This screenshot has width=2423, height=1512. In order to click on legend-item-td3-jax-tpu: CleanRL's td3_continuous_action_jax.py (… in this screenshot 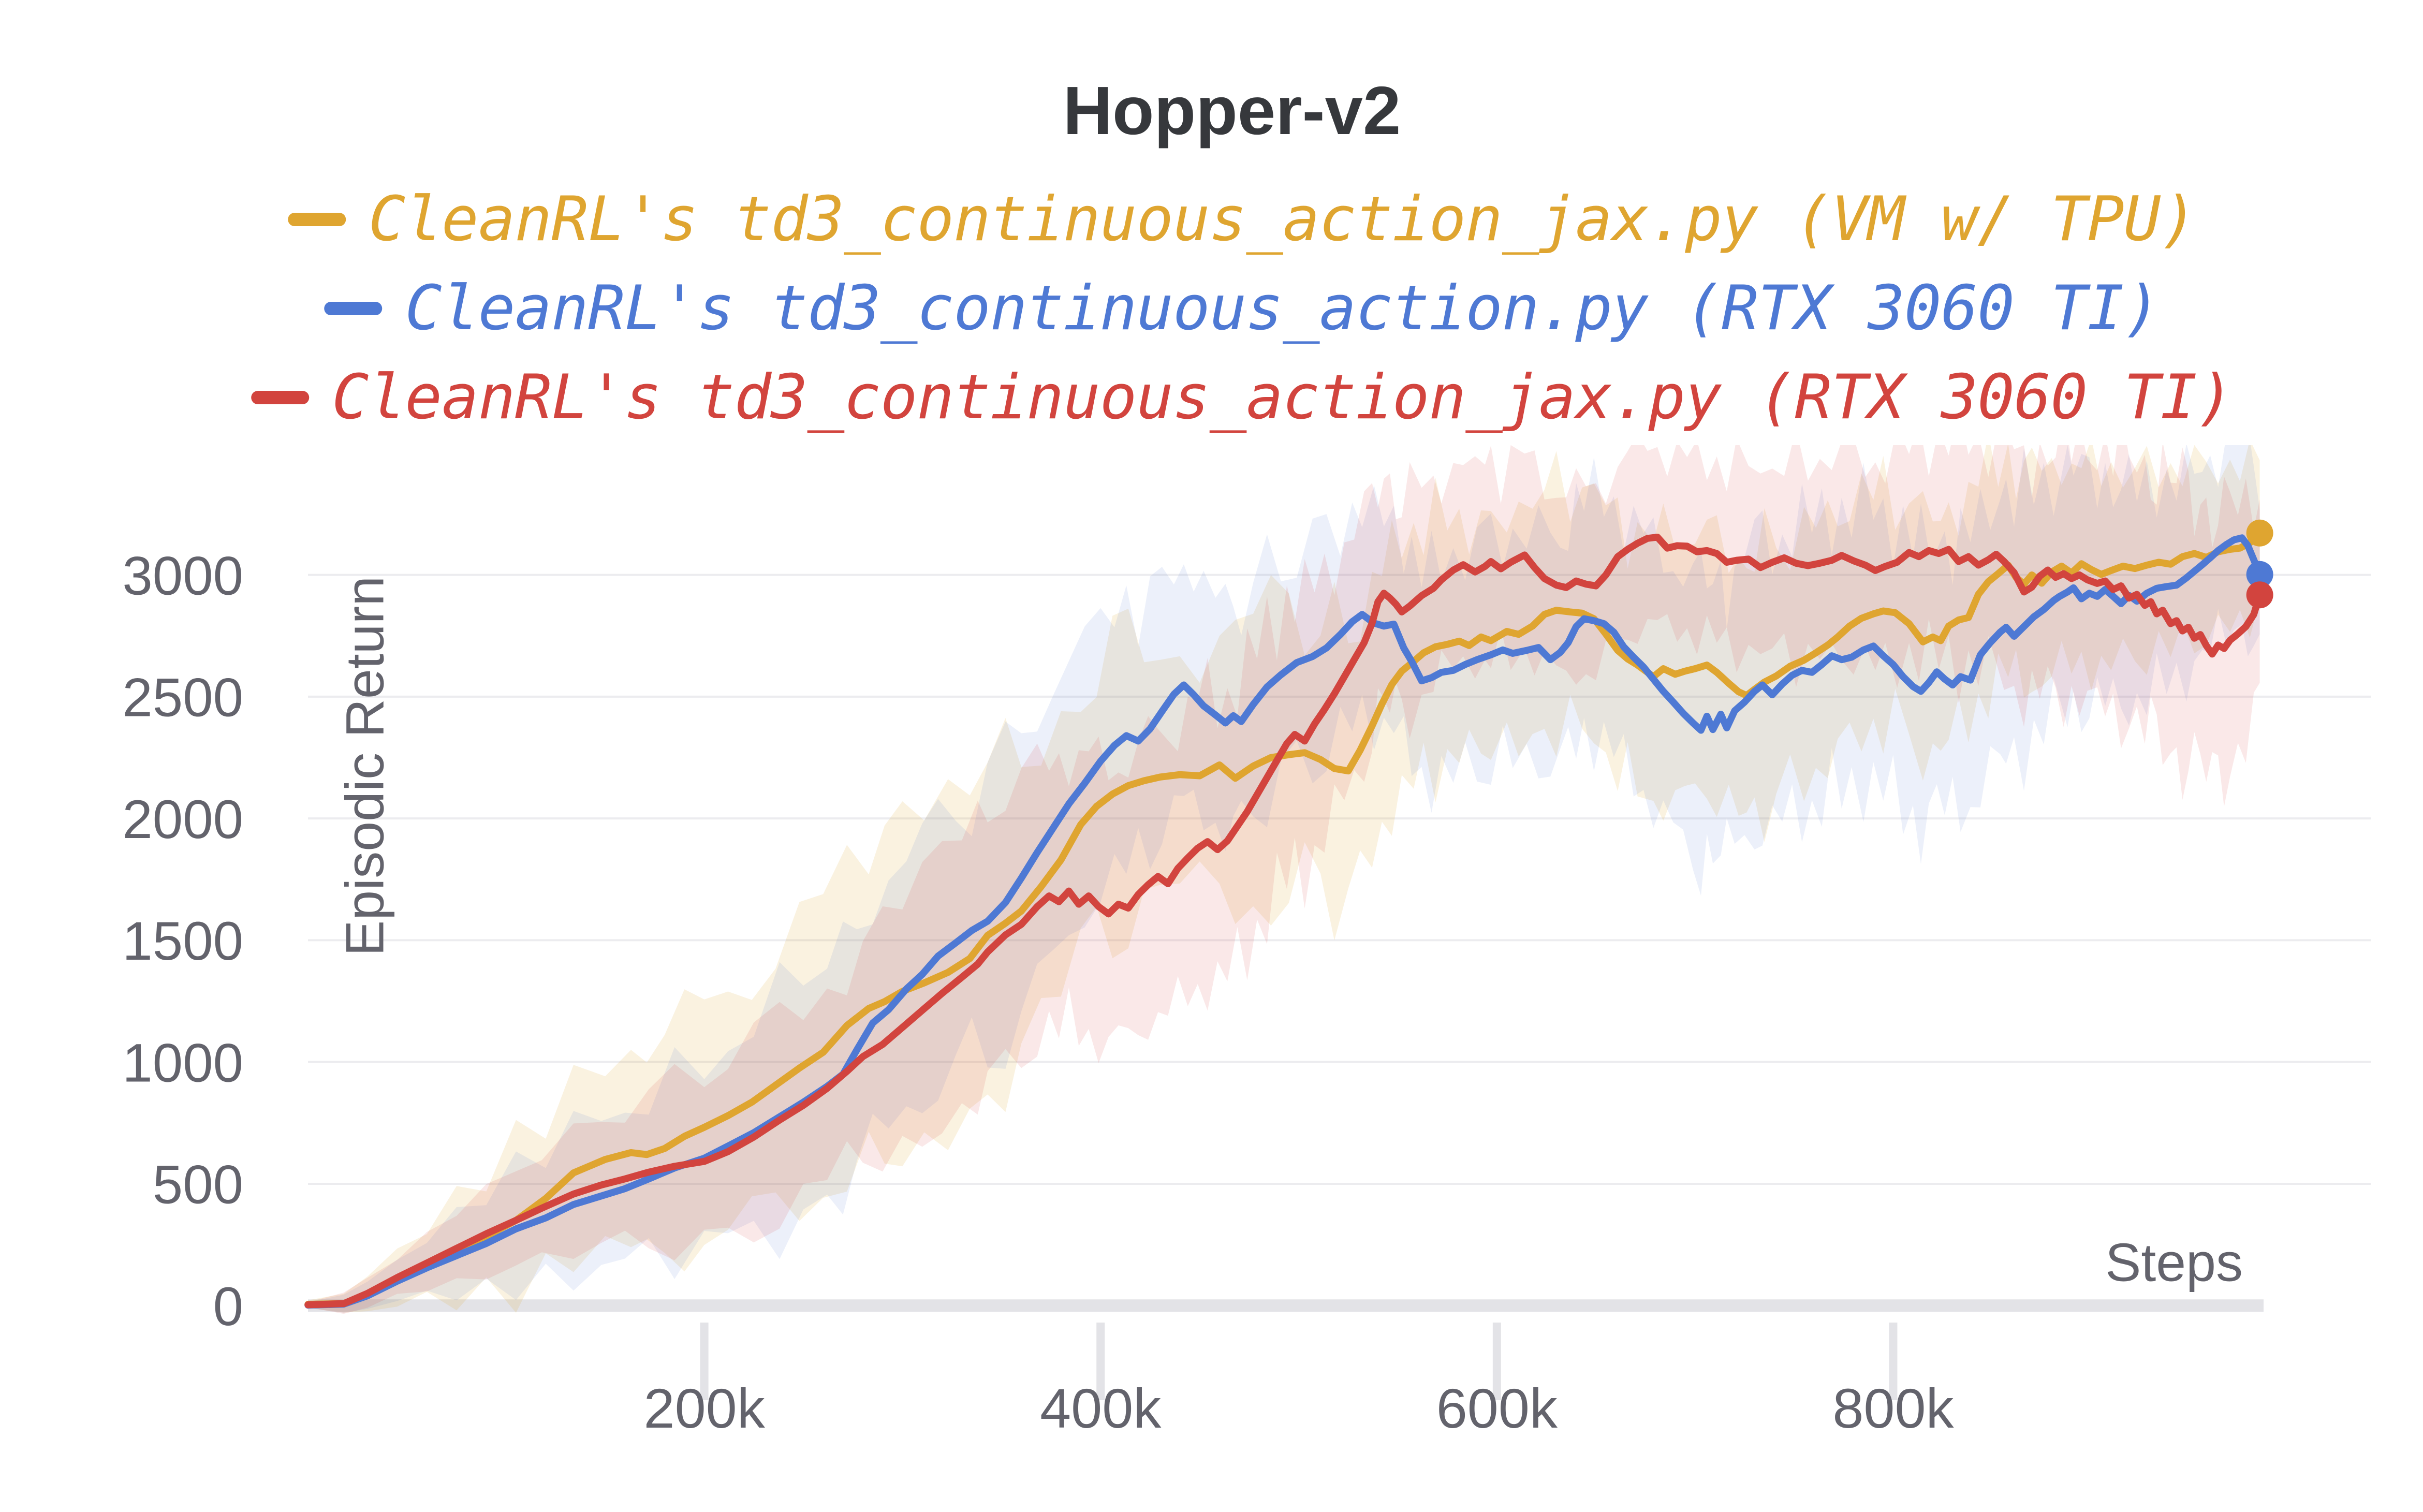, I will do `click(1242, 219)`.